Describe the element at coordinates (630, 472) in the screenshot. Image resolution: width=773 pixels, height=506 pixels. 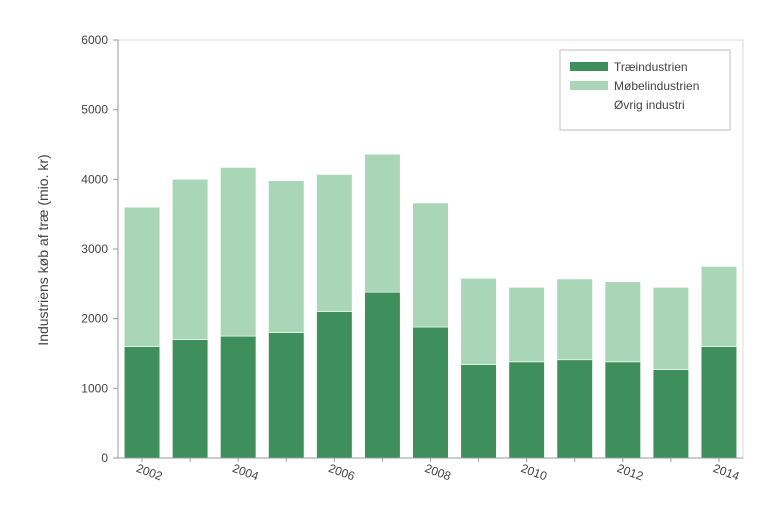
I see `x-tick-label: 2012` at that location.